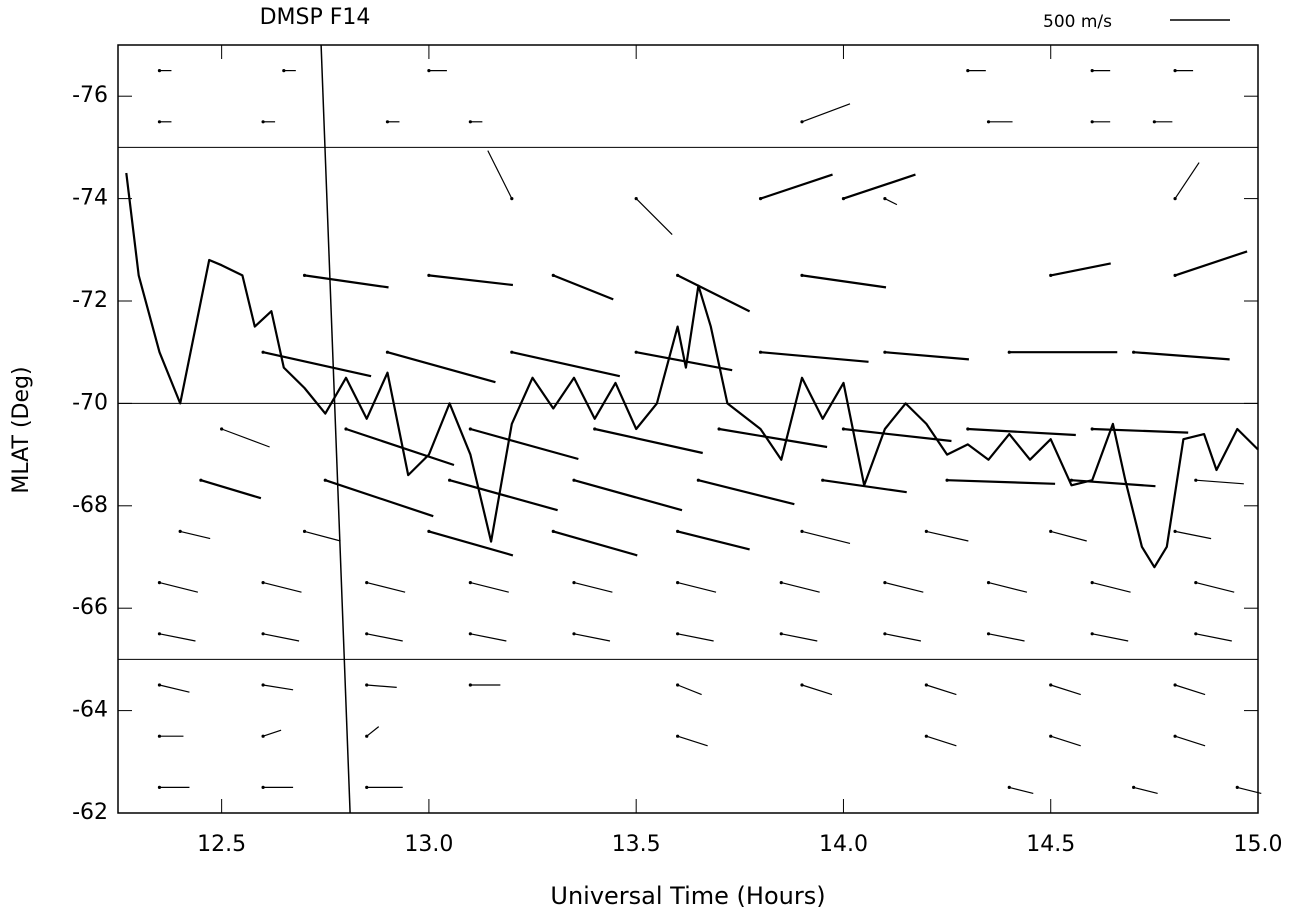 The height and width of the screenshot is (914, 1300). Describe the element at coordinates (90, 710) in the screenshot. I see `y-tick-label: -64` at that location.